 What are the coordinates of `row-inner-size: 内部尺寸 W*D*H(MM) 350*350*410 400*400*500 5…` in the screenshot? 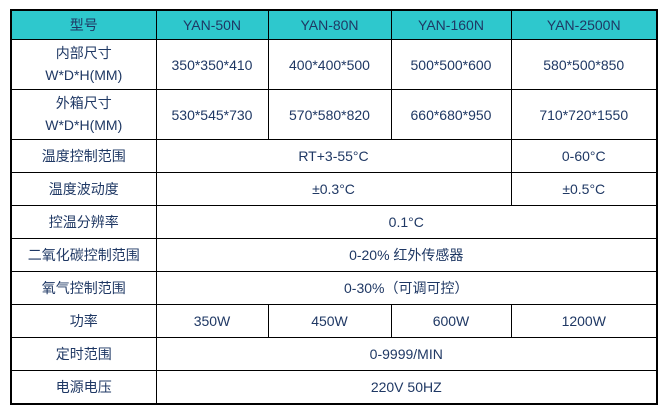 It's located at (334, 64).